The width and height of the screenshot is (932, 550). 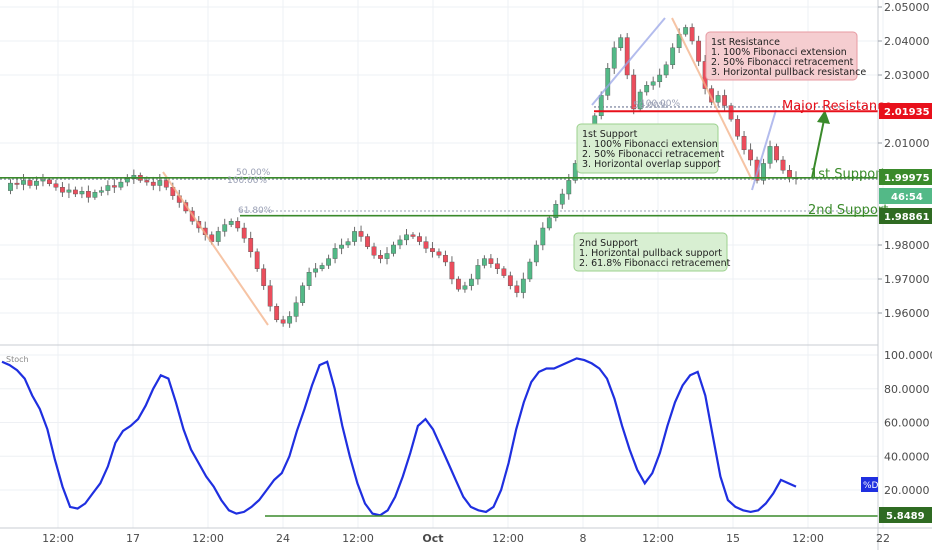 I want to click on time-tick-label: 22, so click(x=883, y=538).